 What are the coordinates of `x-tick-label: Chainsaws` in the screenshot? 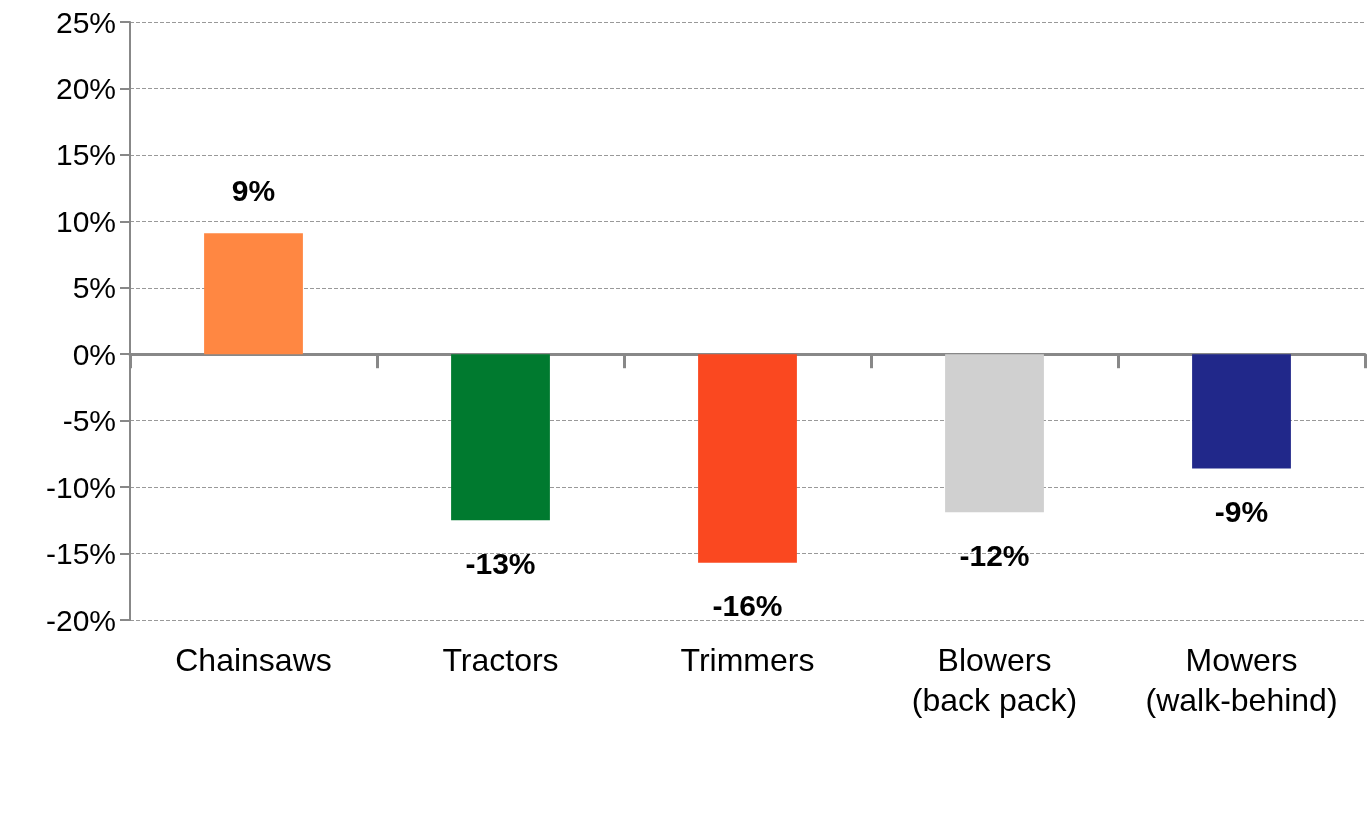 It's located at (253, 660).